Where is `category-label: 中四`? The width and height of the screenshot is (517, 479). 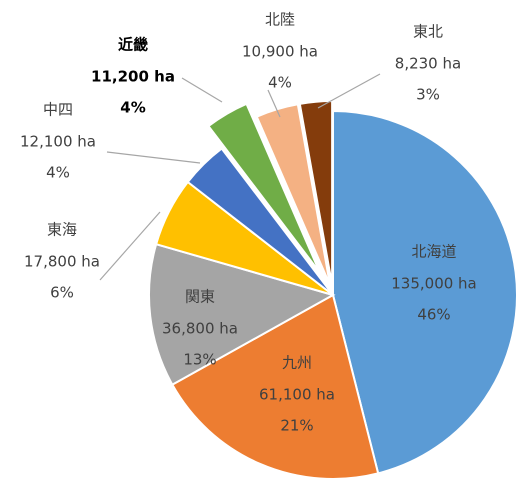
category-label: 中四 is located at coordinates (58, 110).